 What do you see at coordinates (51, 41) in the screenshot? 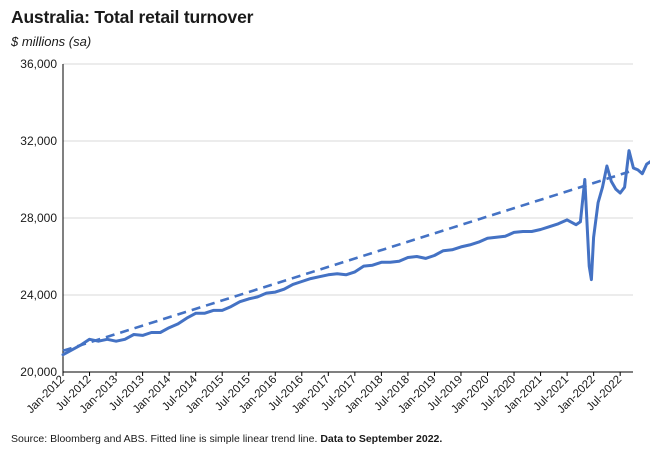
I see `chart-subtitle: $ millions (sa)` at bounding box center [51, 41].